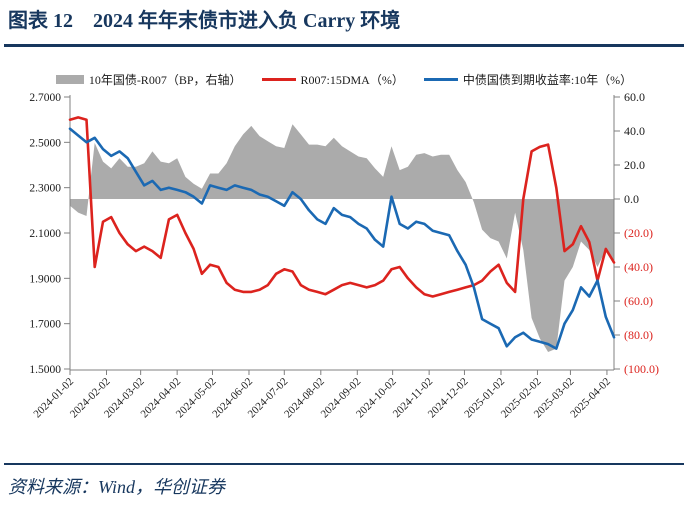 The height and width of the screenshot is (511, 688). I want to click on legend-item-spread: 10年国债-R007（BP，右轴）, so click(148, 79).